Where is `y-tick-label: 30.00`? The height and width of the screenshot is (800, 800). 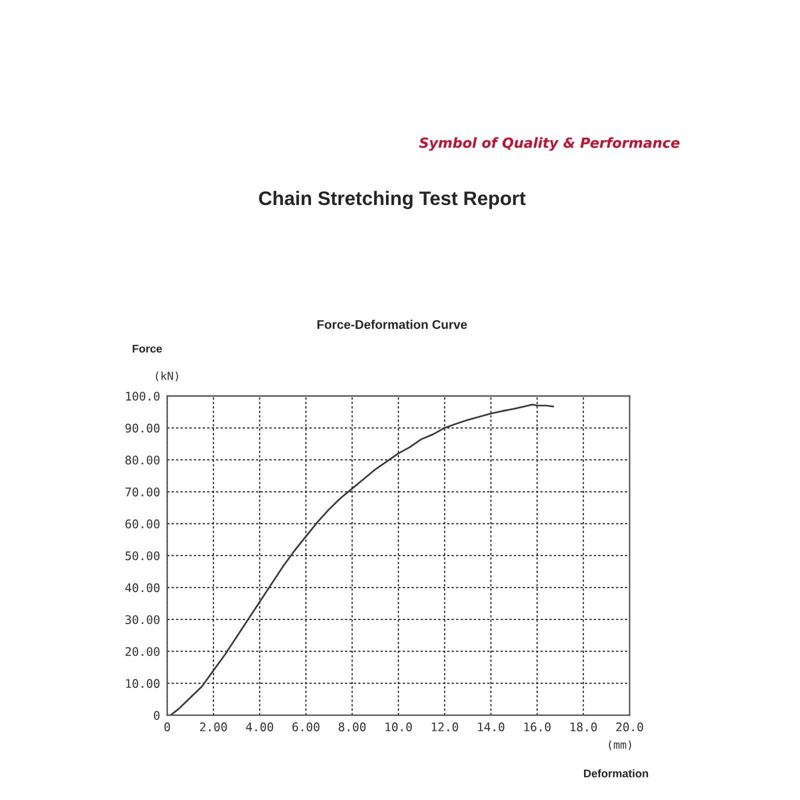 y-tick-label: 30.00 is located at coordinates (143, 619).